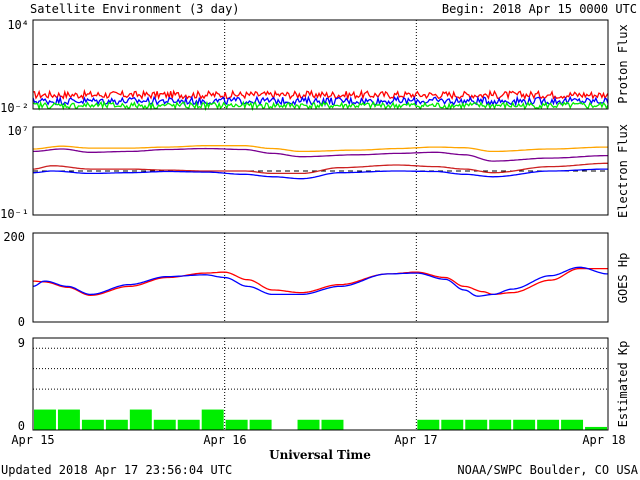 This screenshot has height=480, width=640. I want to click on xtick-apr15: Apr 15, so click(32, 440).